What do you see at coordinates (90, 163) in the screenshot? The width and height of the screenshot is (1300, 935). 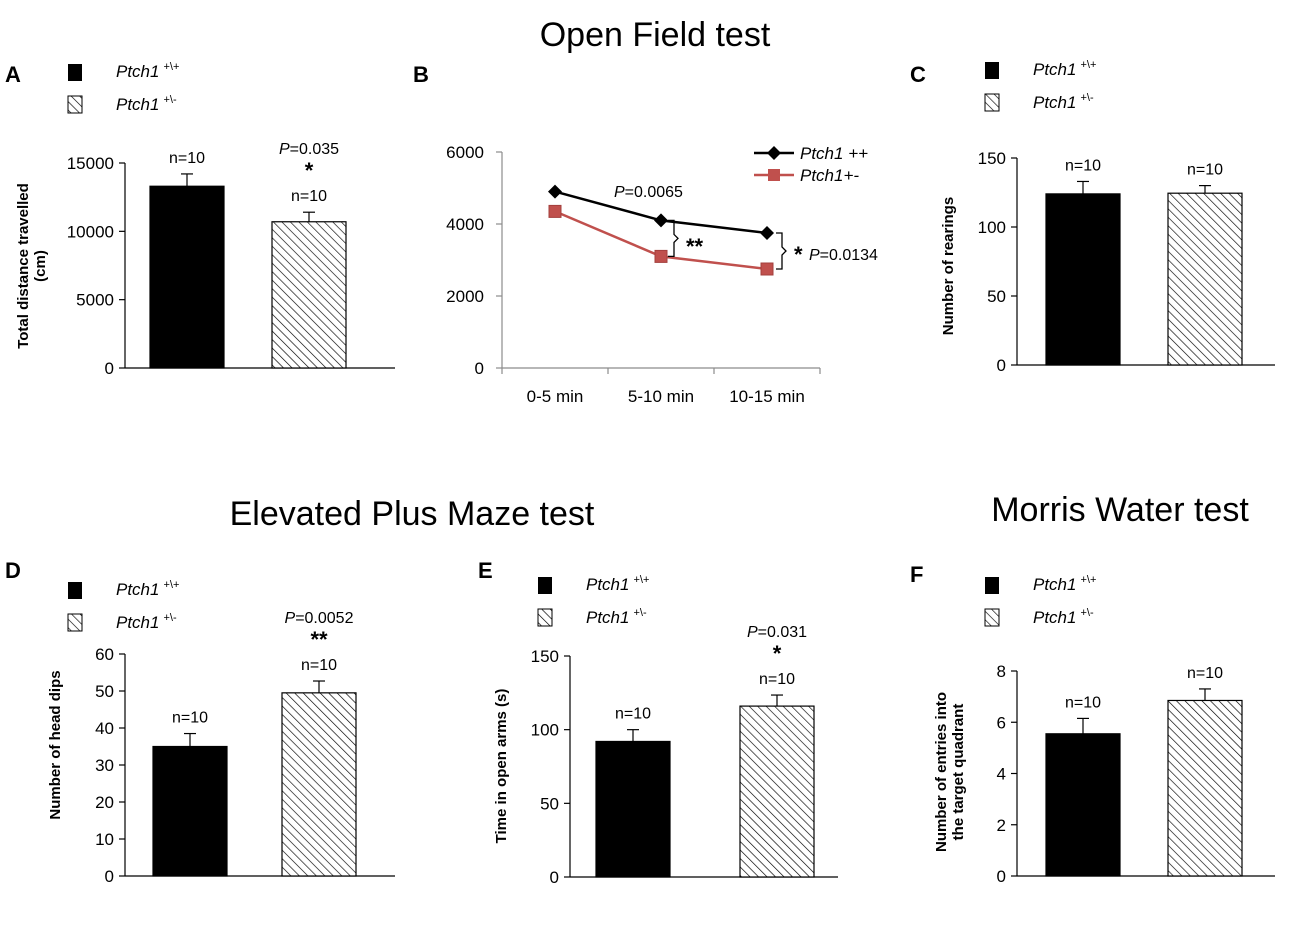 I see `panel-a-ytick-label: 15000` at bounding box center [90, 163].